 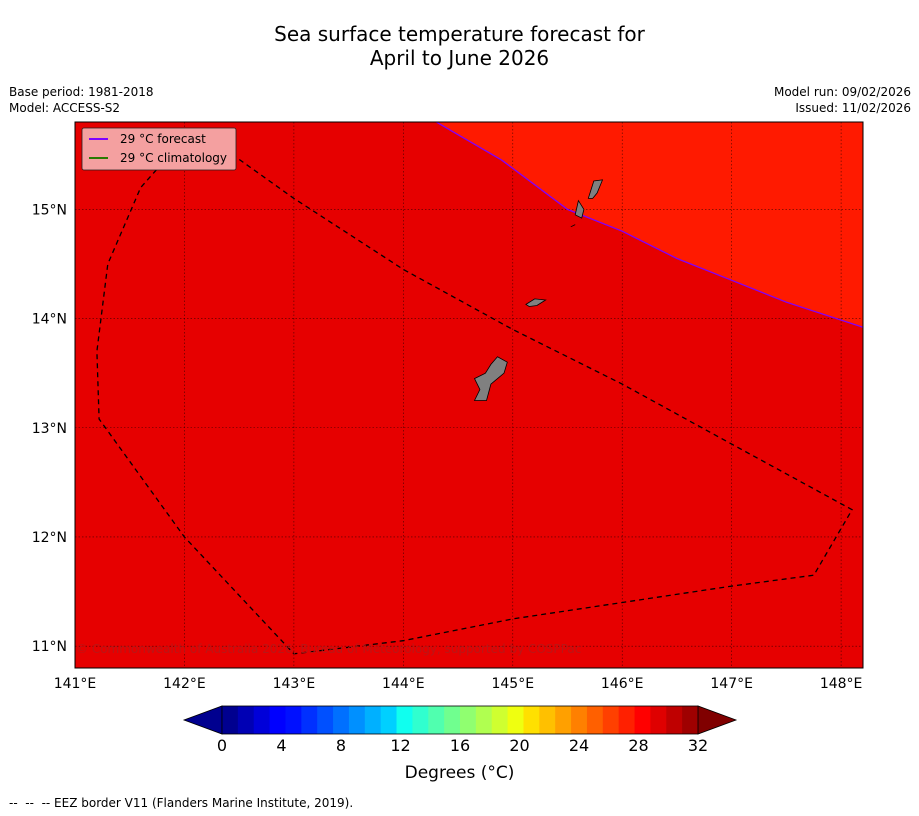 I want to click on colorbar: 0 4 8 12 16 20 24 28 32, so click(x=460, y=730).